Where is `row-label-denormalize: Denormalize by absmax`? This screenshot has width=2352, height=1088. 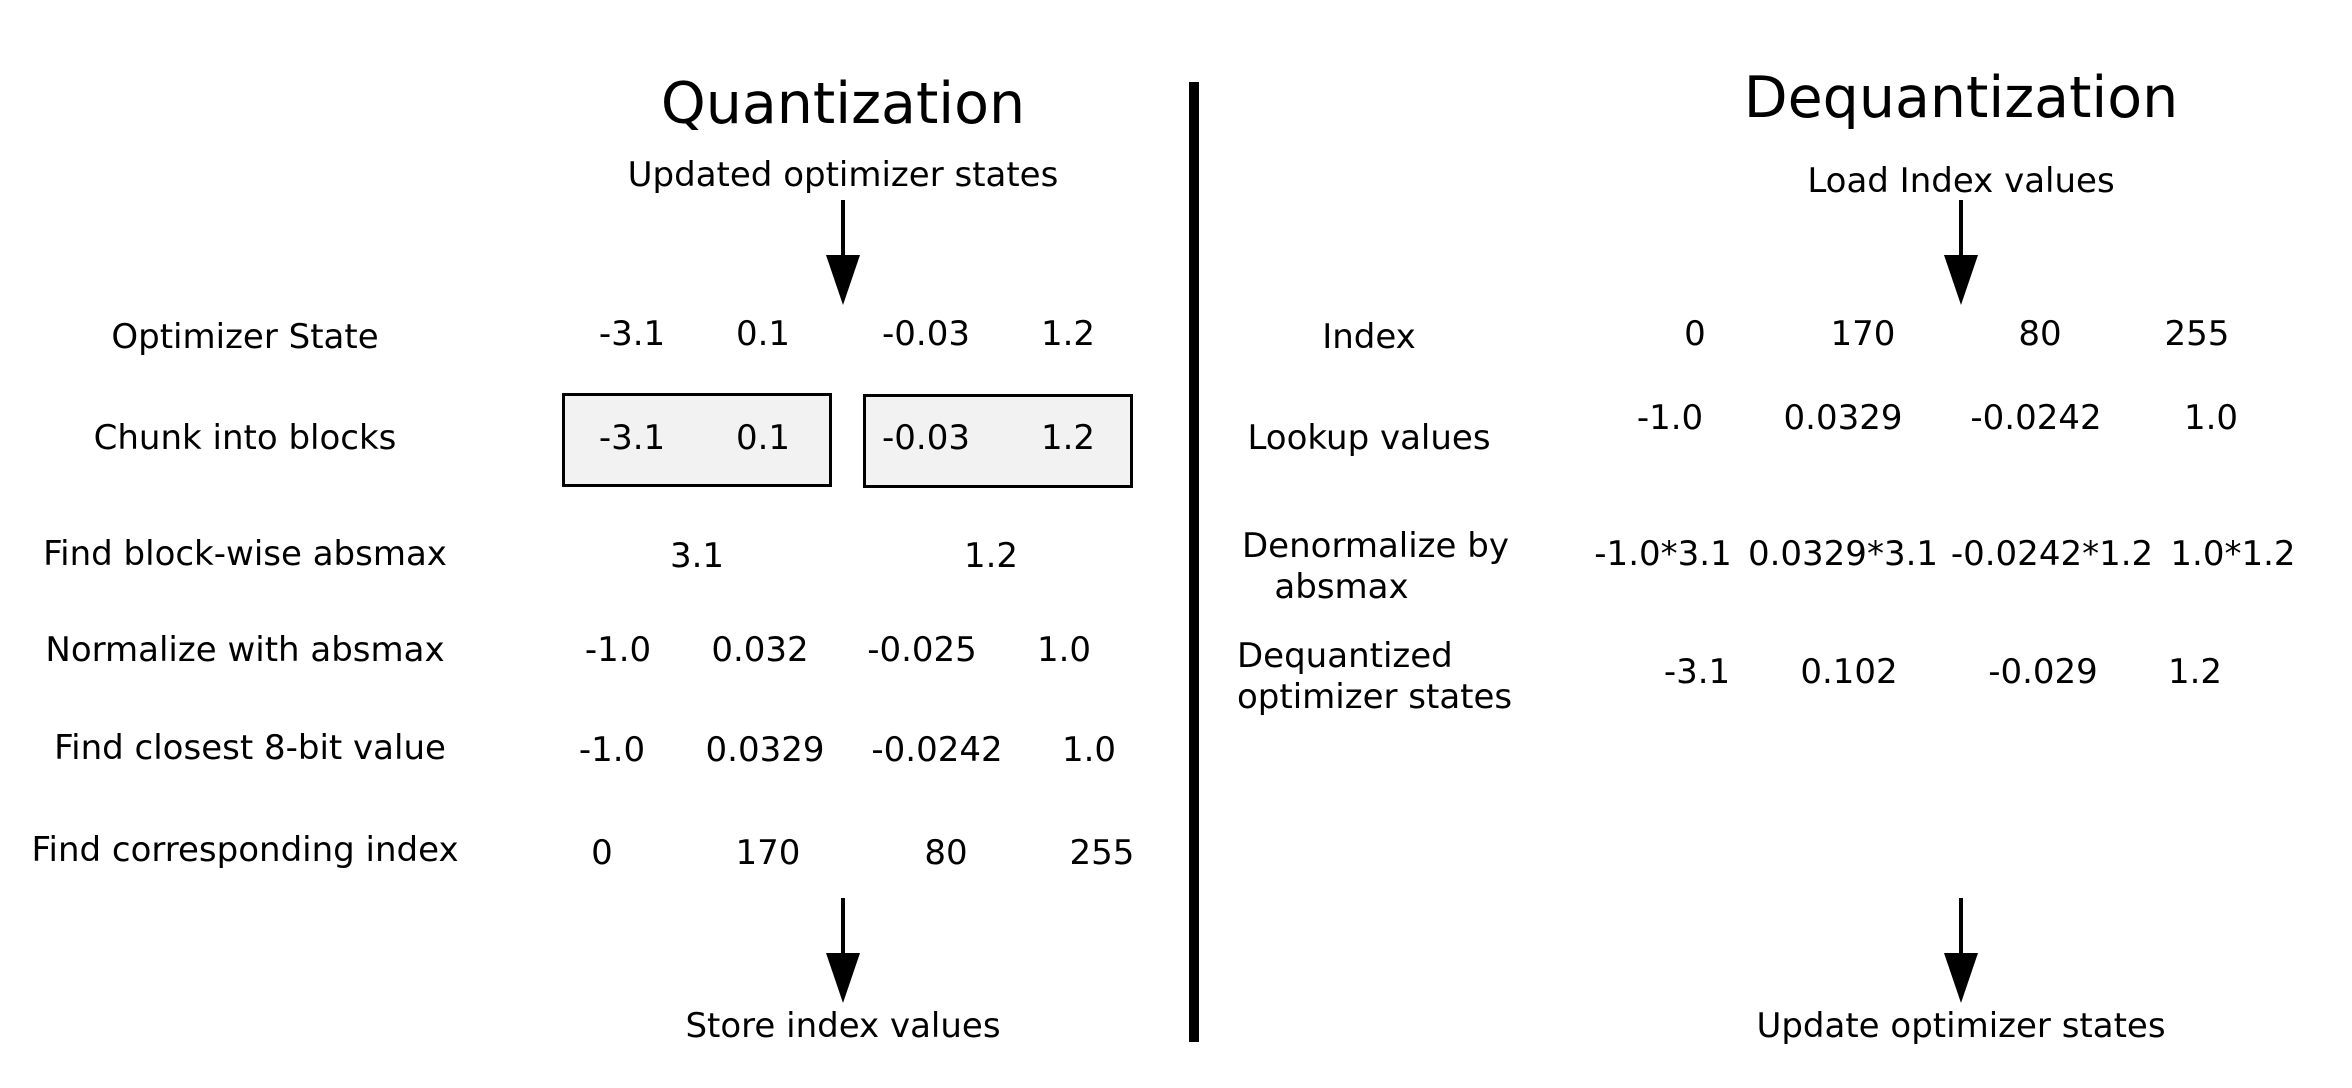 row-label-denormalize: Denormalize by absmax is located at coordinates (1375, 566).